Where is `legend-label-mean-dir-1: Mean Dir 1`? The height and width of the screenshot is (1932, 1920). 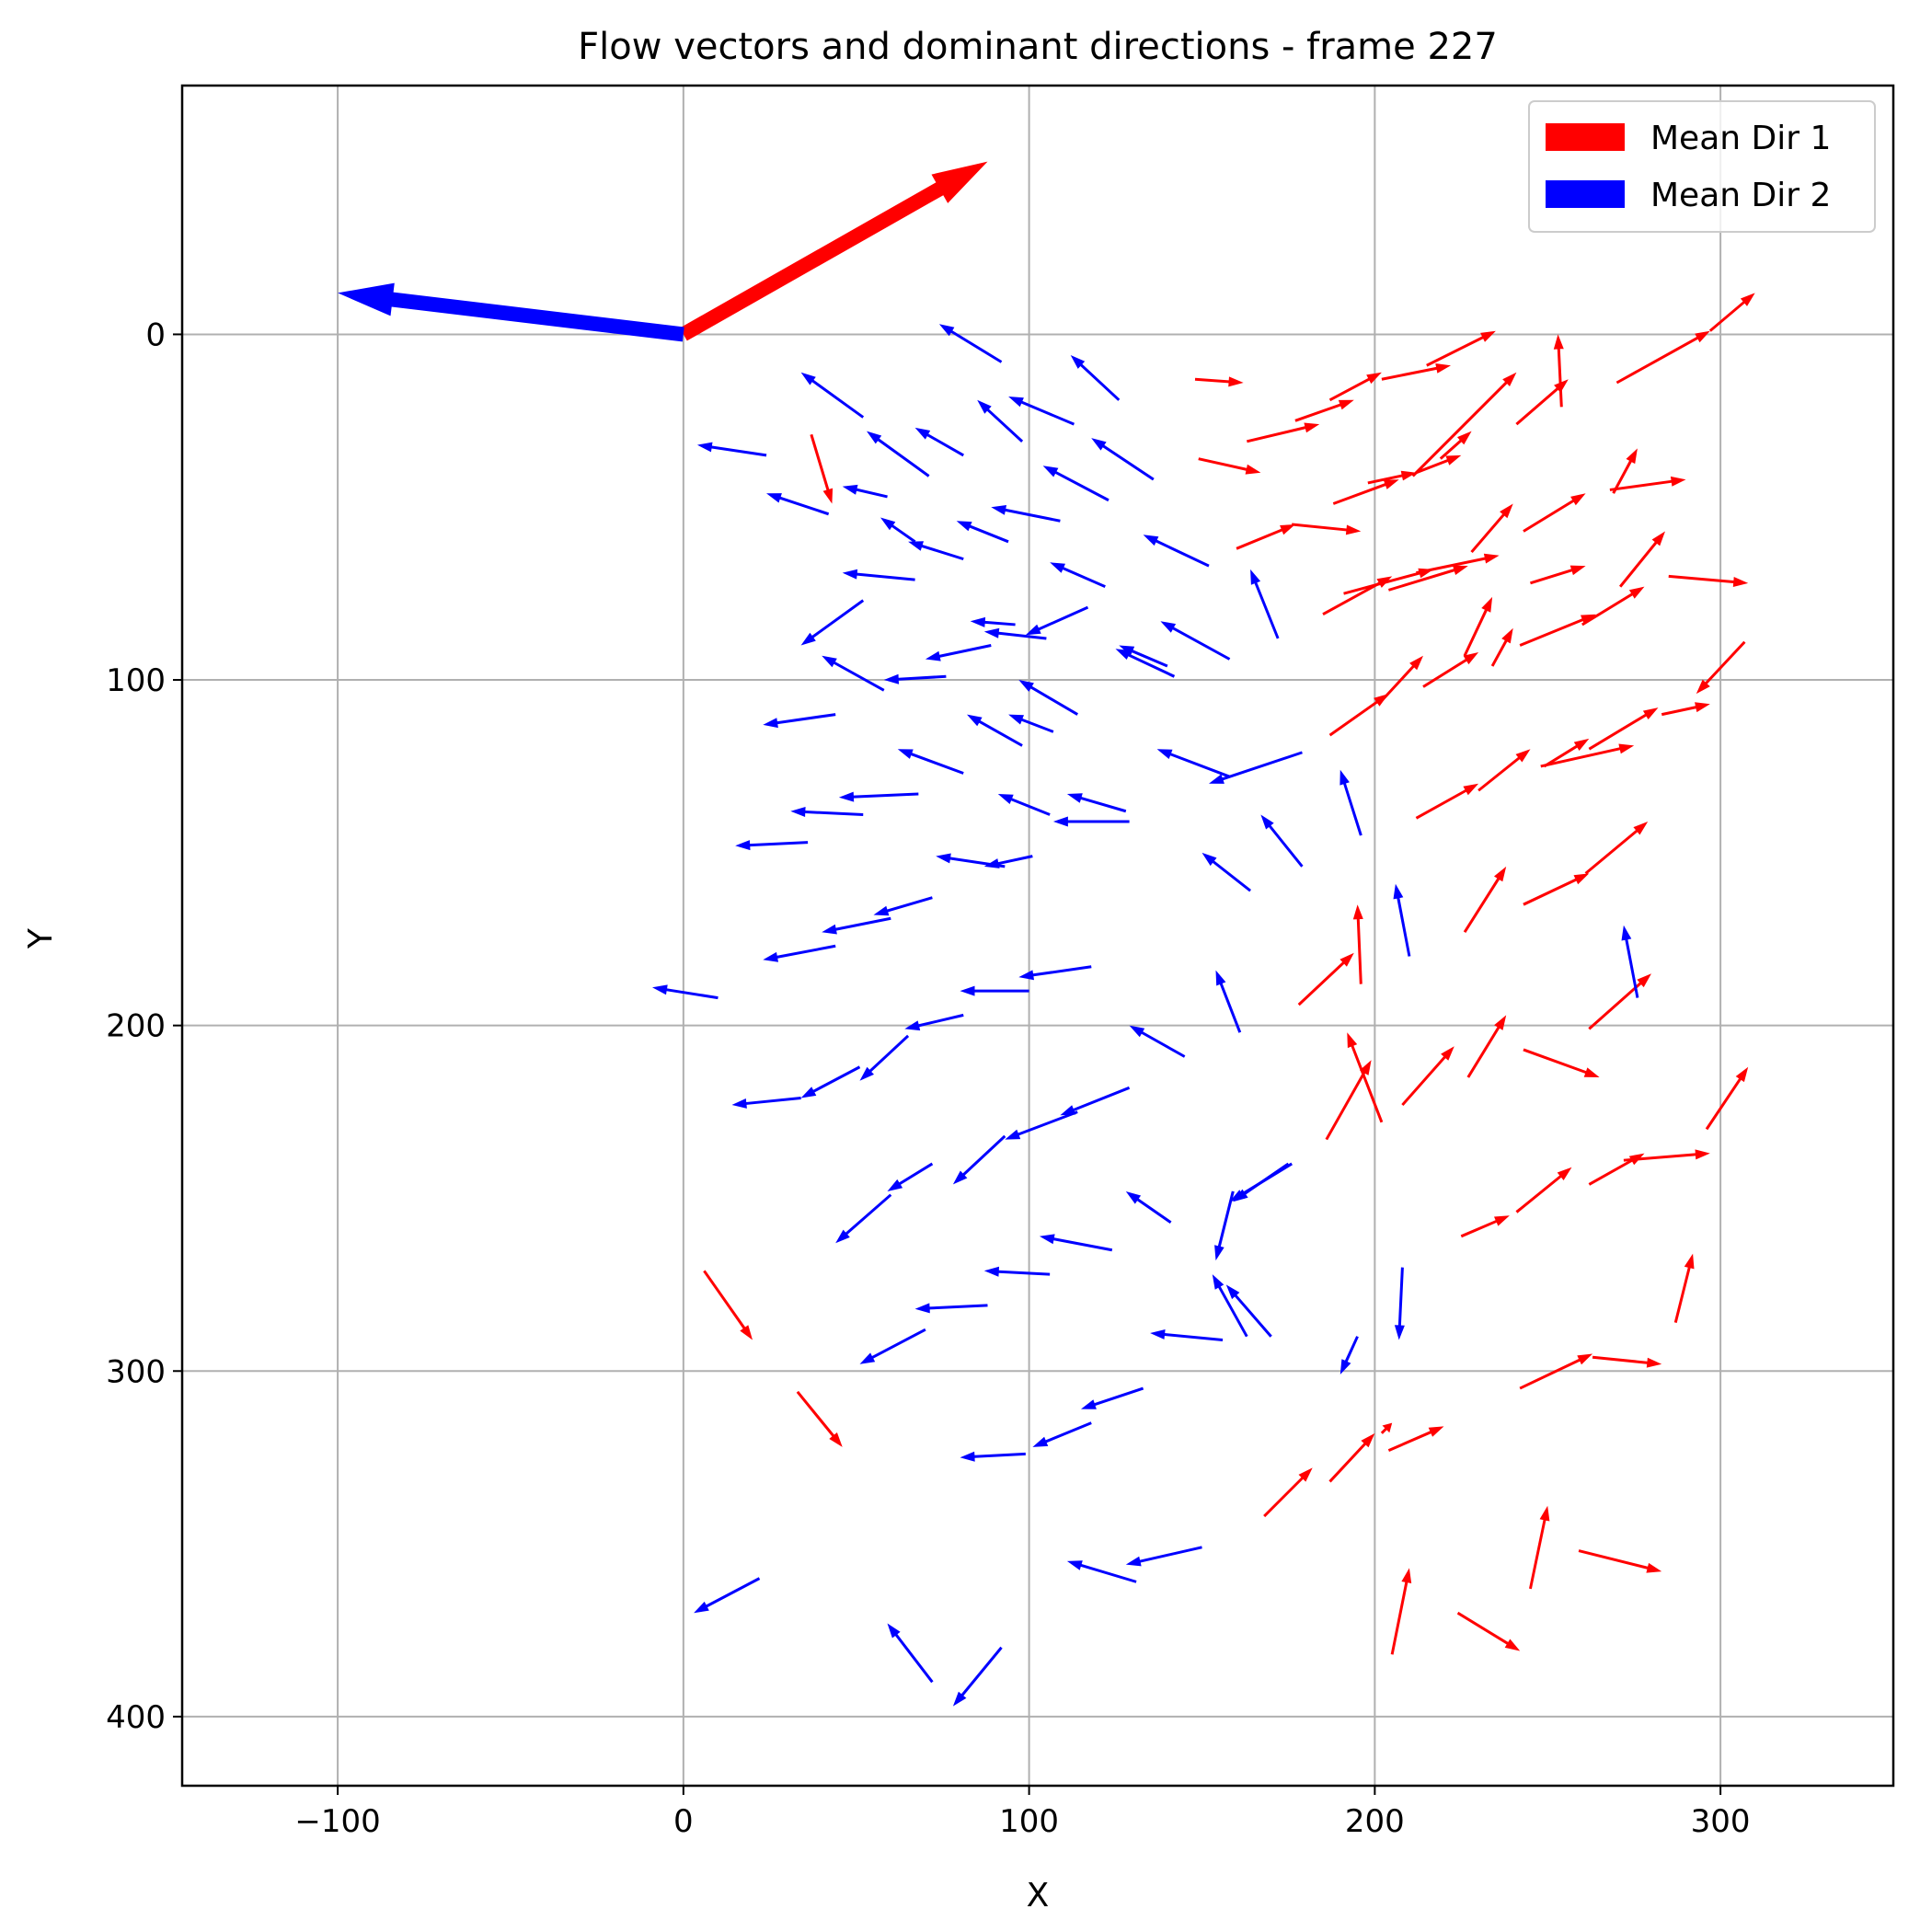
legend-label-mean-dir-1: Mean Dir 1 is located at coordinates (1740, 138).